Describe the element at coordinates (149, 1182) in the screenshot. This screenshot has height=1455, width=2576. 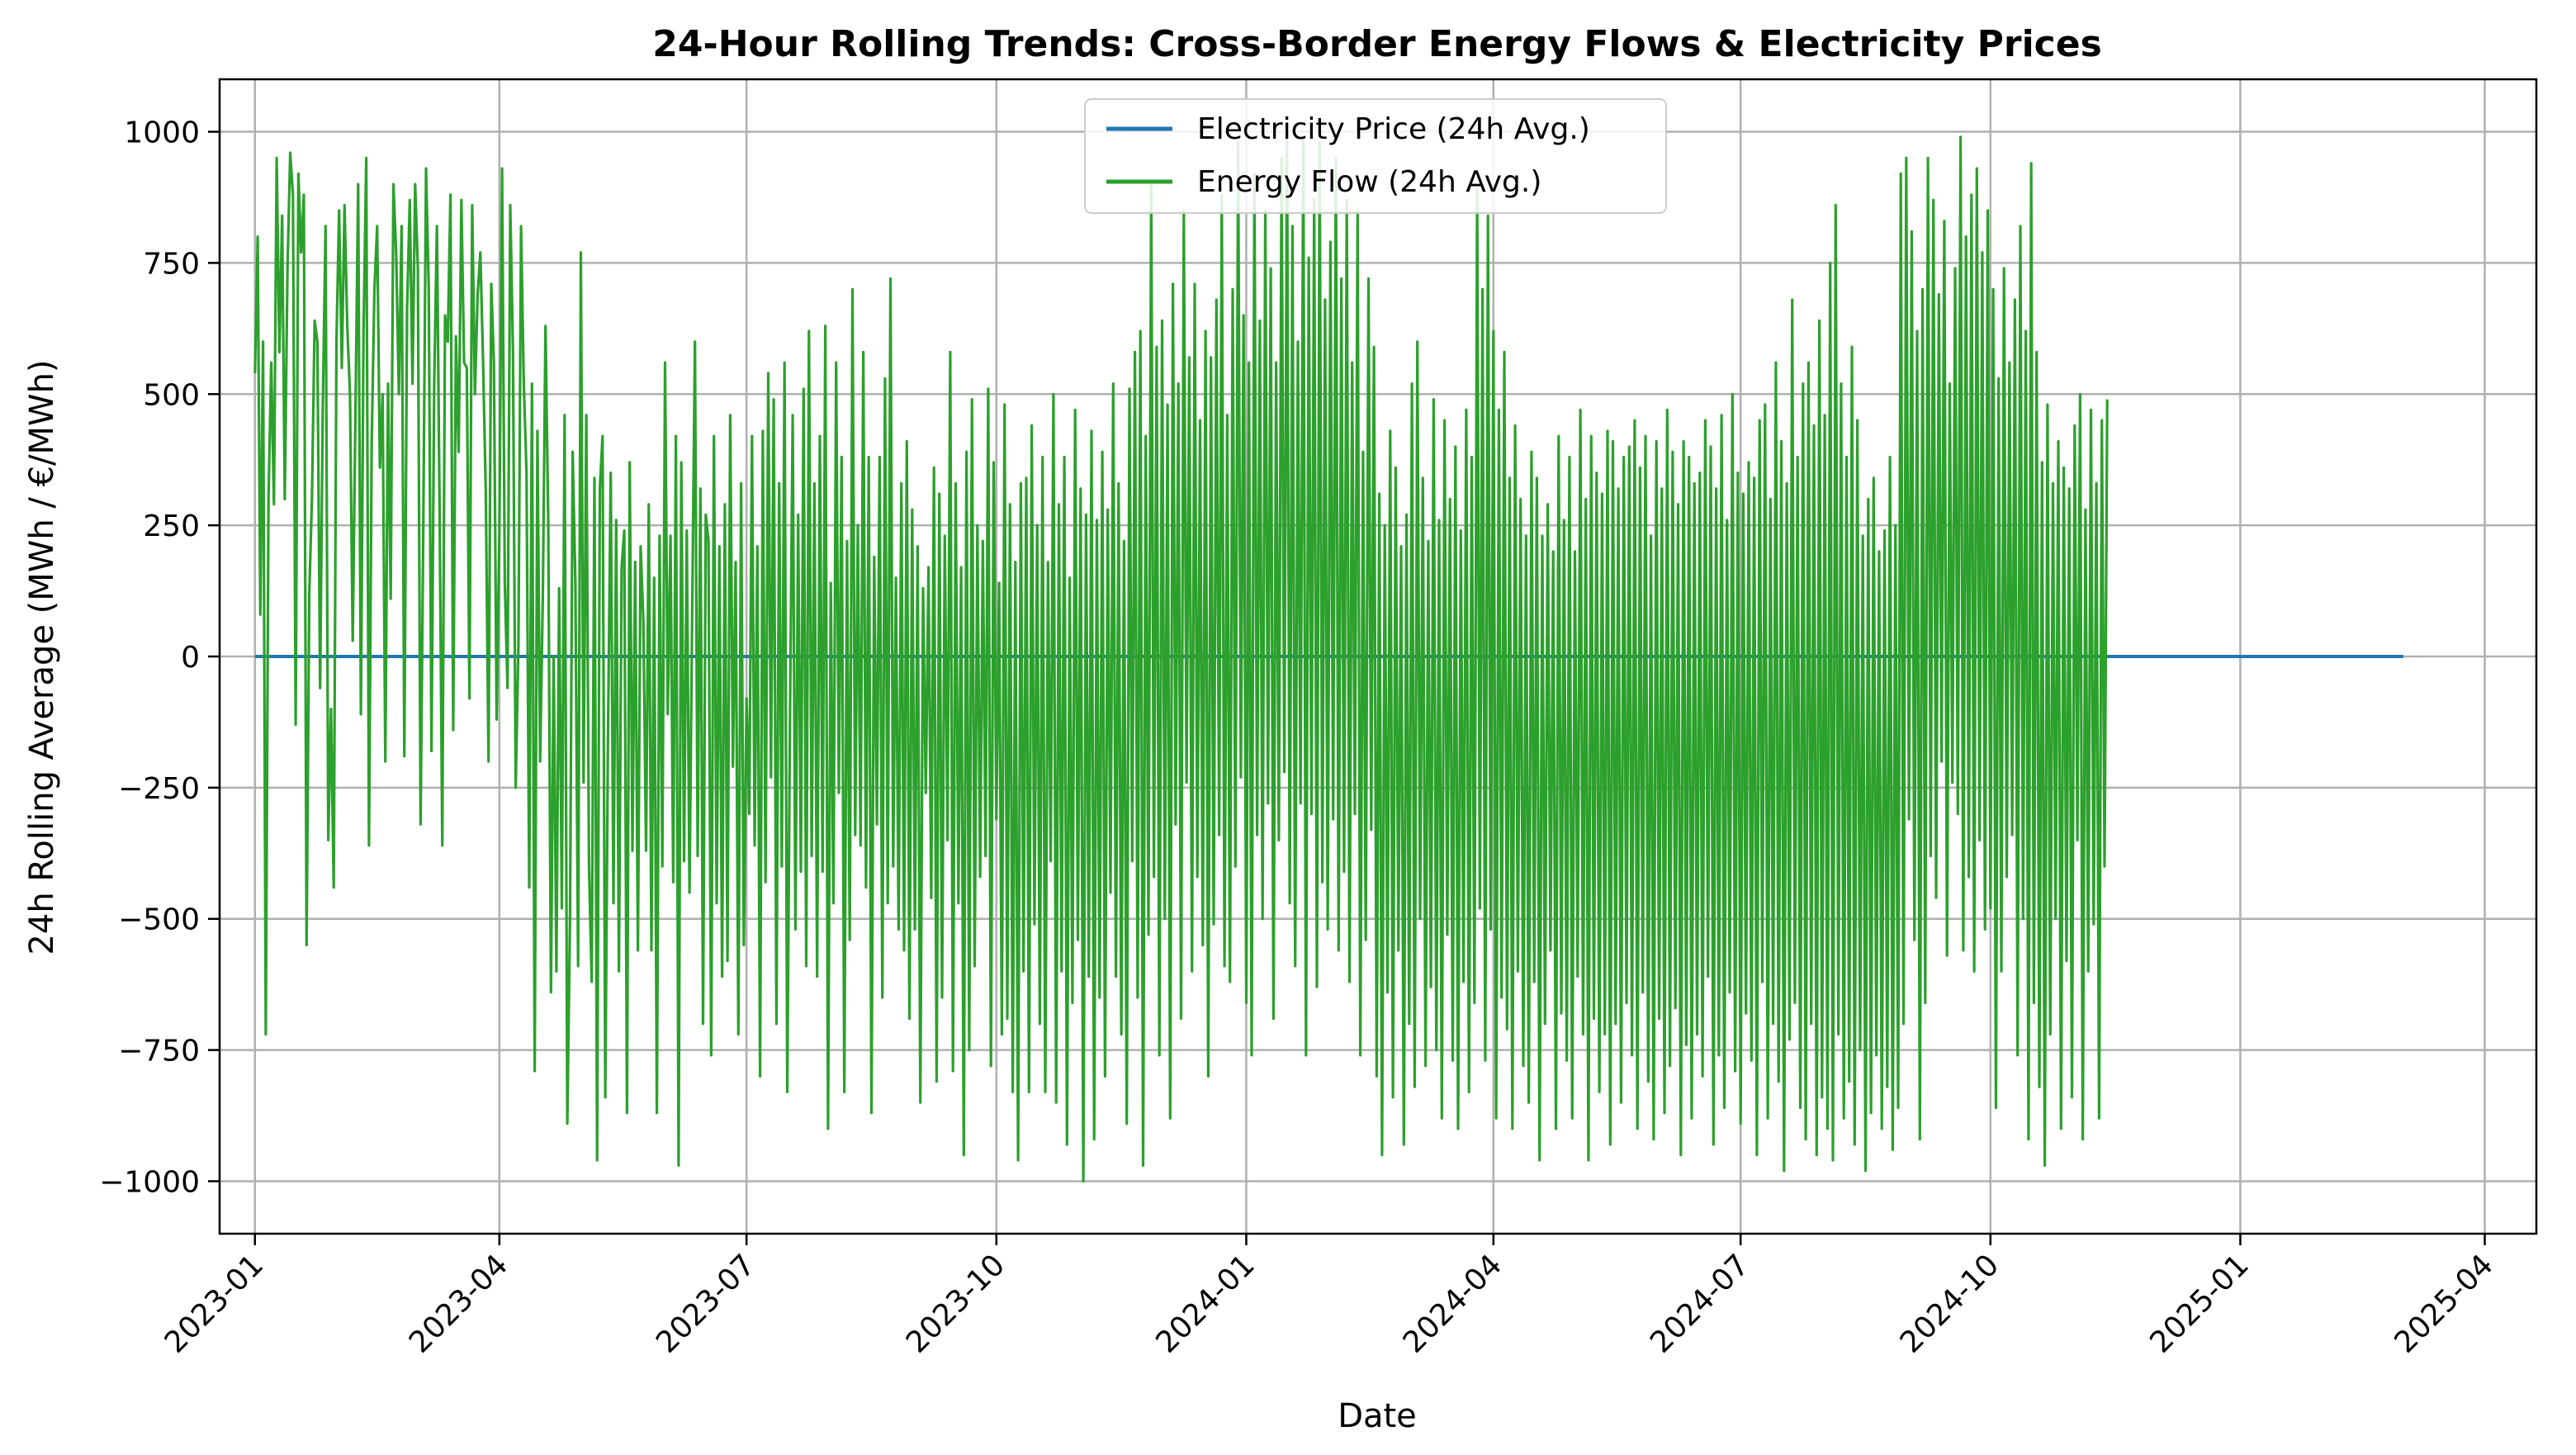
I see `y-tick-label: −1000` at that location.